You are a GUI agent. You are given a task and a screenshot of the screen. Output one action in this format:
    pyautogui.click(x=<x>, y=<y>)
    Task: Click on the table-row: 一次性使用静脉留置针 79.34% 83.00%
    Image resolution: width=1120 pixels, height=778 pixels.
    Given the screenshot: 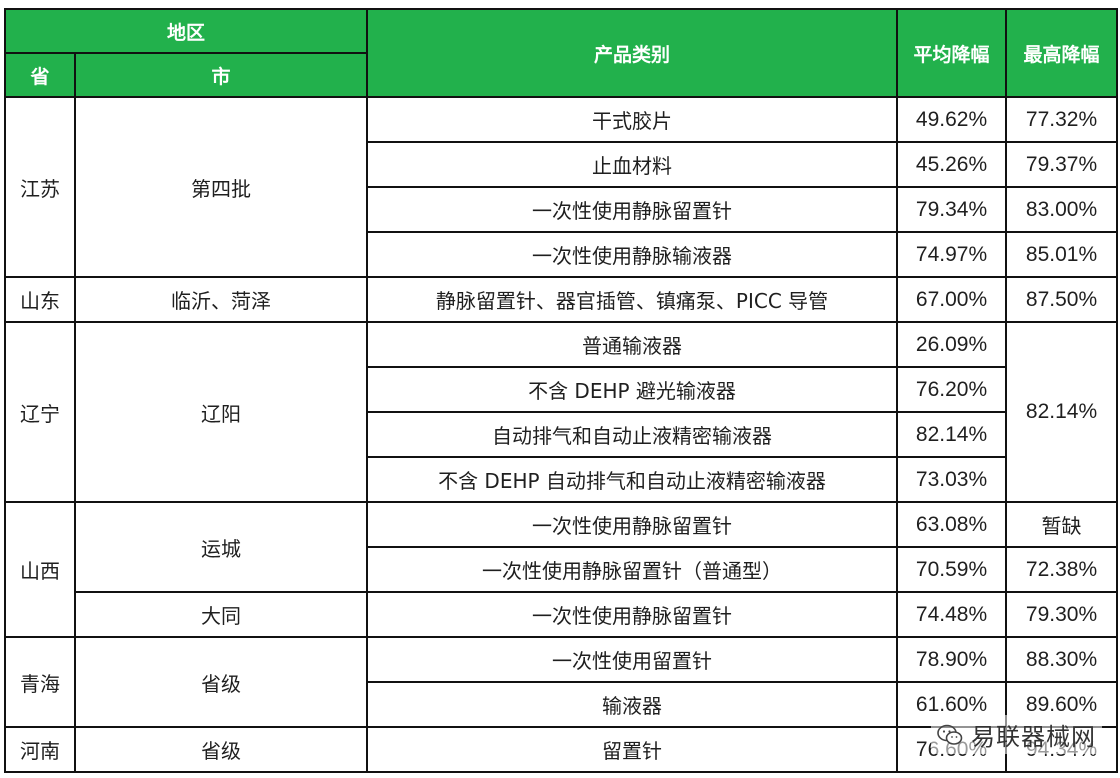 What is the action you would take?
    pyautogui.click(x=562, y=209)
    